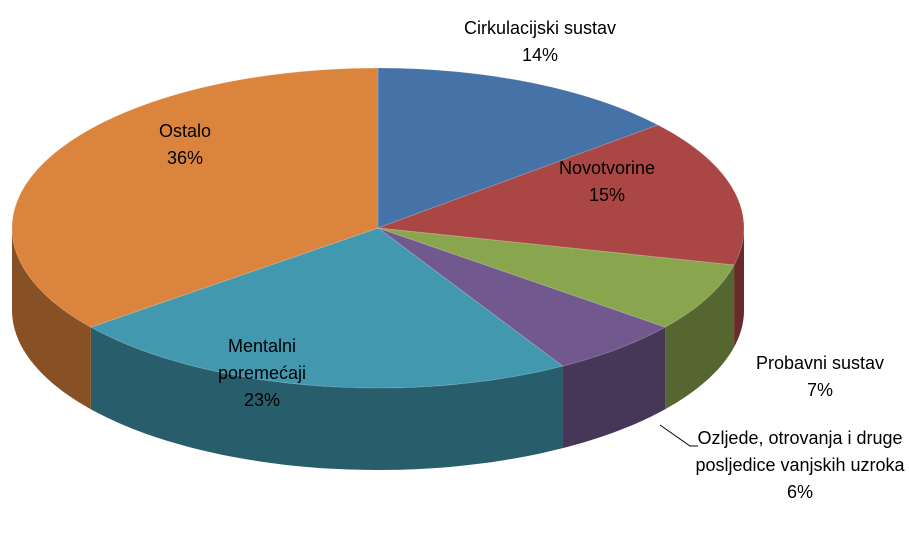  What do you see at coordinates (262, 400) in the screenshot?
I see `label-value: 23%` at bounding box center [262, 400].